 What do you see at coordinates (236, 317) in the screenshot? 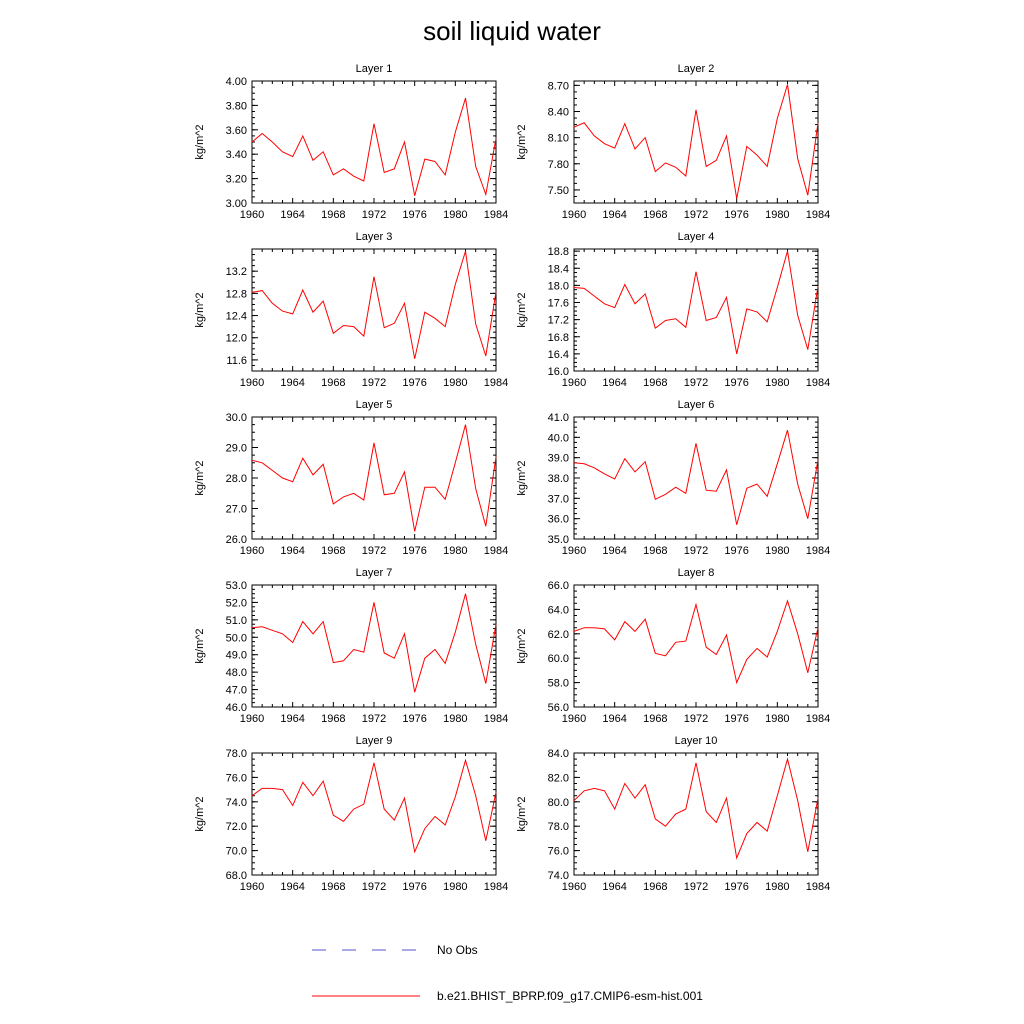
I see `y-tick-label: 12.4` at bounding box center [236, 317].